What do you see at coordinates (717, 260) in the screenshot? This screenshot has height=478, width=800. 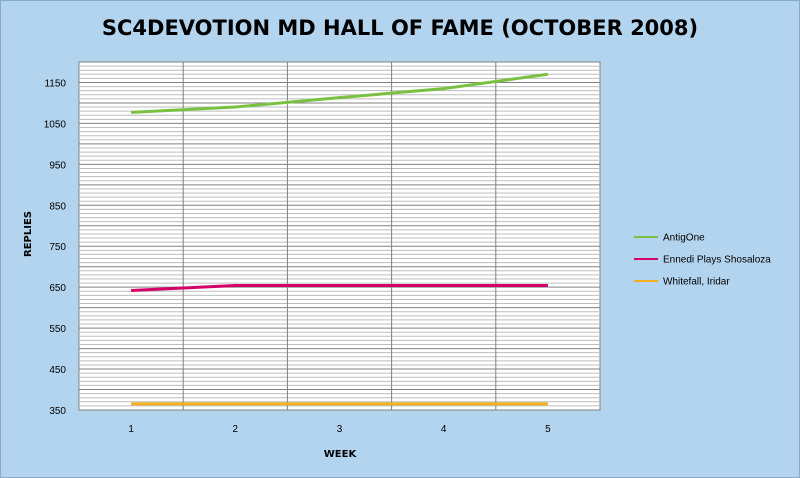 I see `legend-label: Ennedi Plays Shosaloza` at bounding box center [717, 260].